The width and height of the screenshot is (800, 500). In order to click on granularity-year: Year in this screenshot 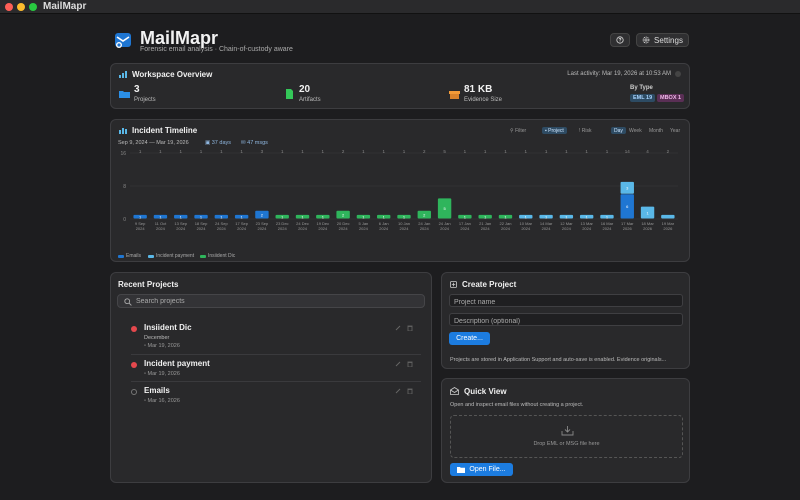, I will do `click(675, 130)`.